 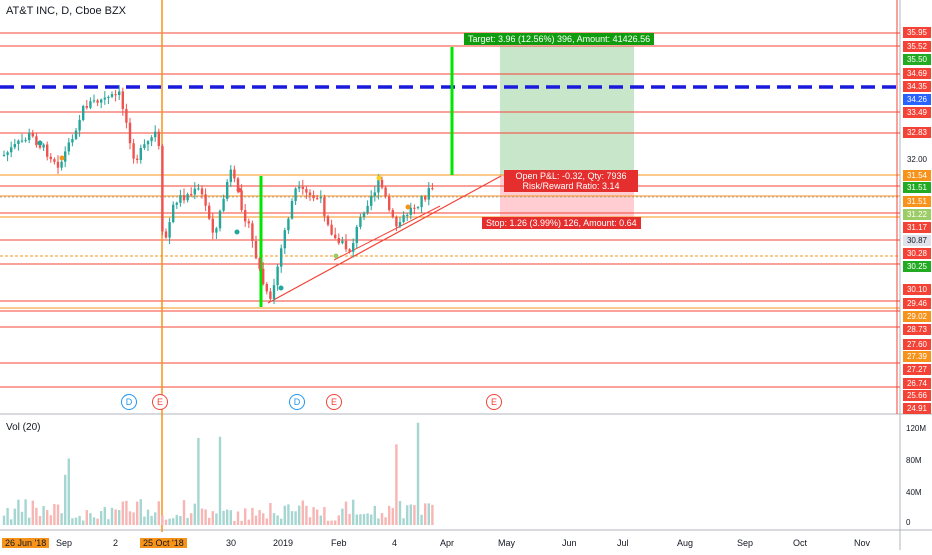 What do you see at coordinates (917, 240) in the screenshot?
I see `price-axis-label: 30.87` at bounding box center [917, 240].